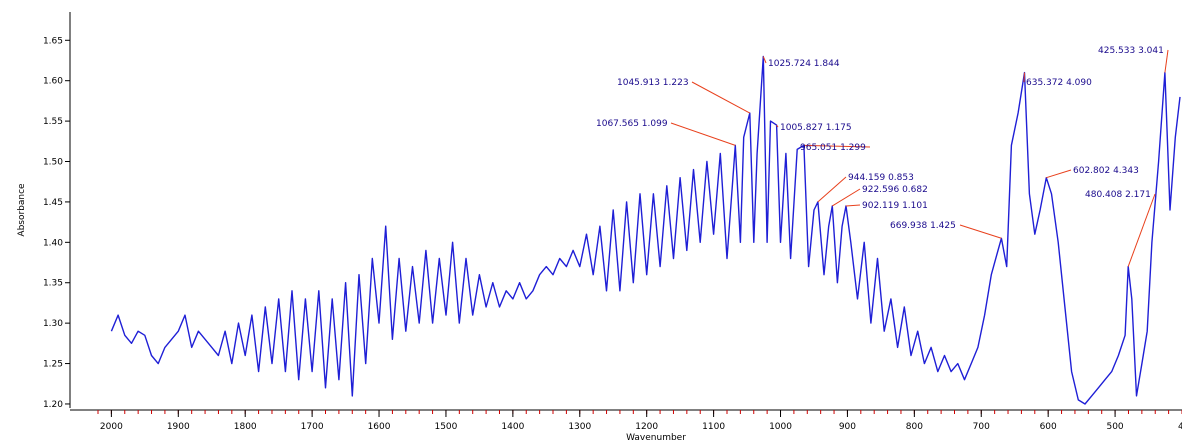 This screenshot has width=1182, height=443. Describe the element at coordinates (53, 41) in the screenshot. I see `y-tick-label: 1.65` at that location.